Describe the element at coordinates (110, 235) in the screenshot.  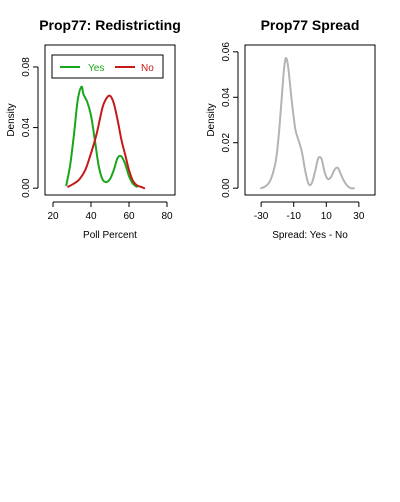
I see `x-axis-label: Poll Percent` at that location.